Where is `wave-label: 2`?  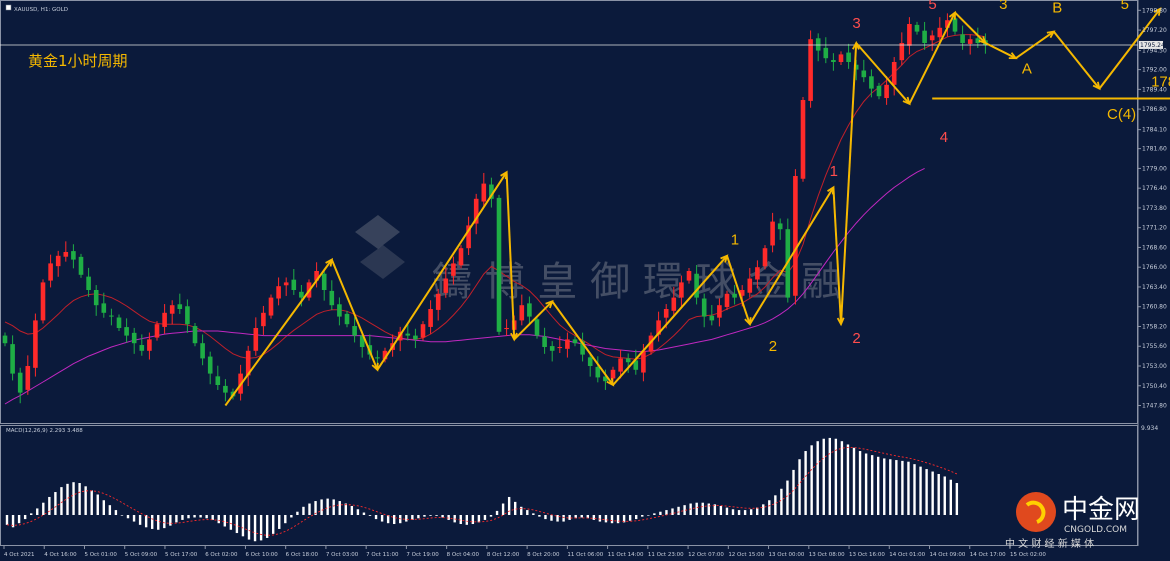 wave-label: 2 is located at coordinates (773, 346).